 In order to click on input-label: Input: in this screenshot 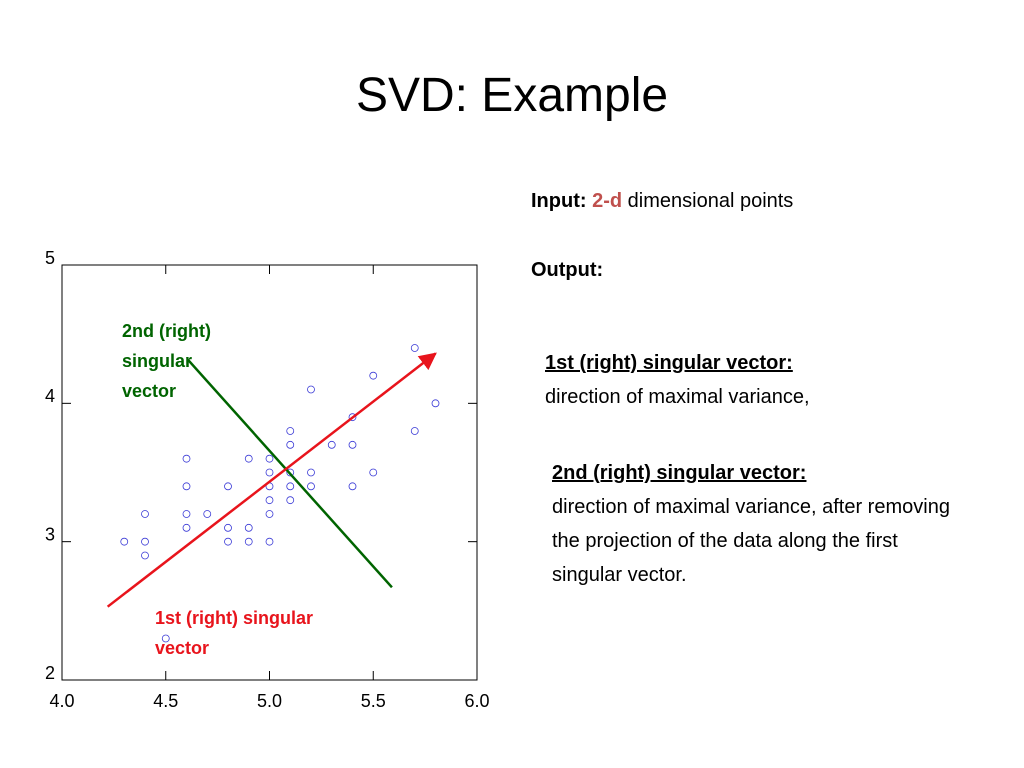, I will do `click(559, 201)`.